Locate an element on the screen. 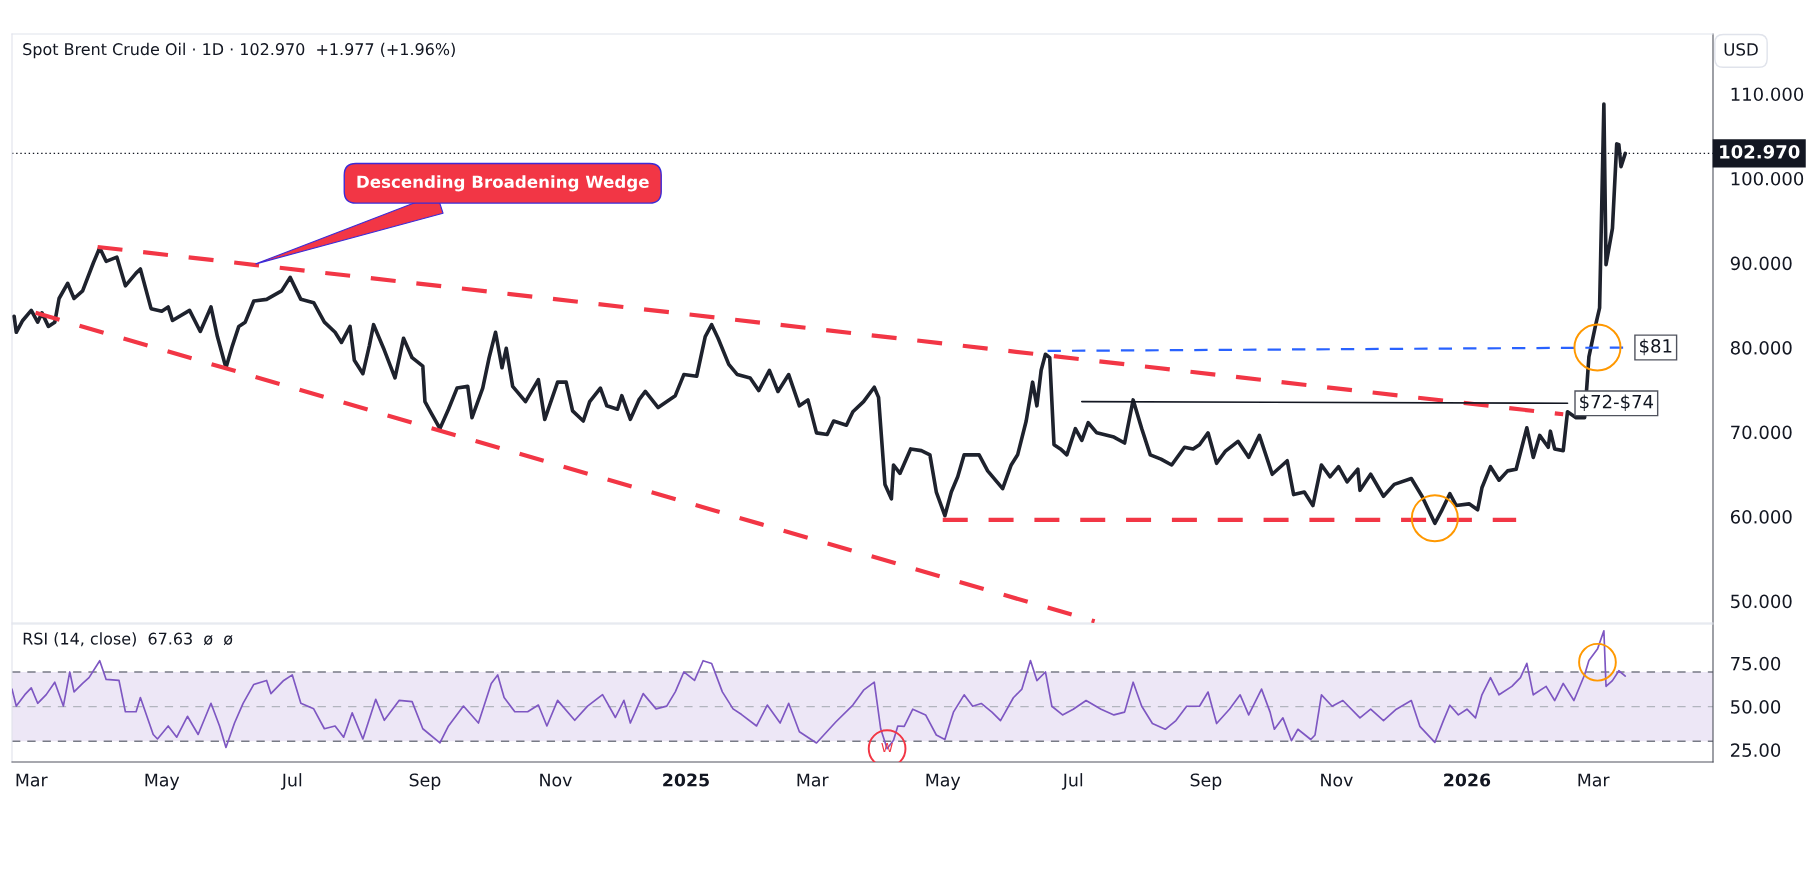 This screenshot has width=1814, height=877. y-tick-label: 90.000 is located at coordinates (1761, 263).